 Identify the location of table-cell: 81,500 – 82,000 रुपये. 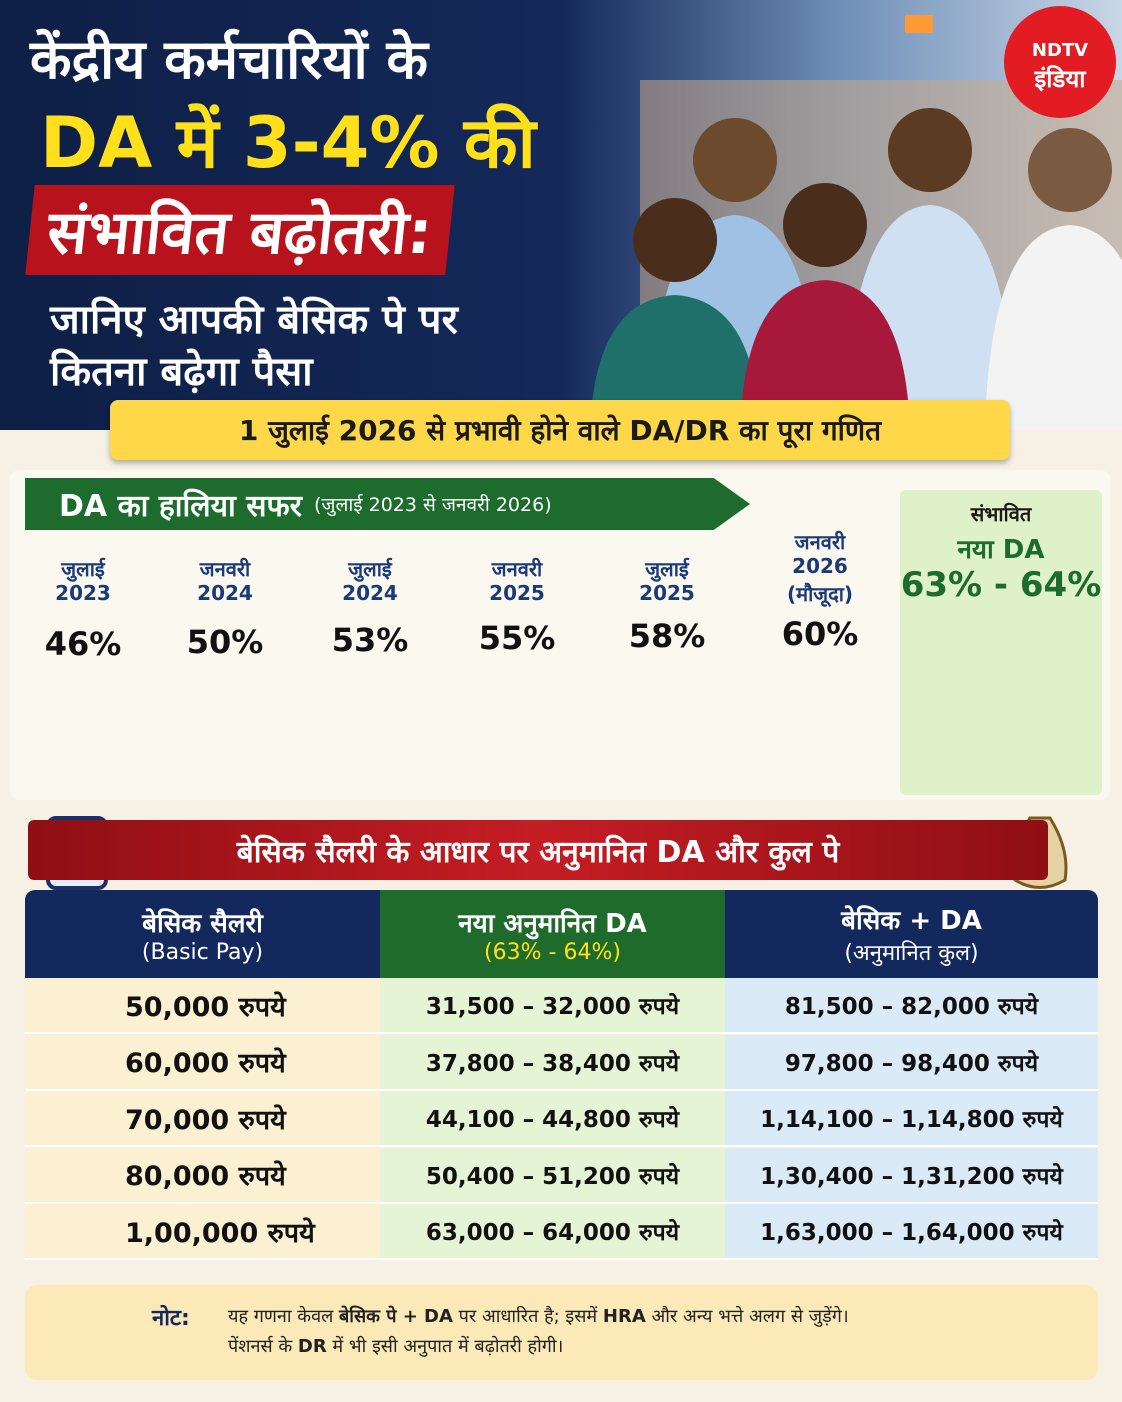
(911, 1006).